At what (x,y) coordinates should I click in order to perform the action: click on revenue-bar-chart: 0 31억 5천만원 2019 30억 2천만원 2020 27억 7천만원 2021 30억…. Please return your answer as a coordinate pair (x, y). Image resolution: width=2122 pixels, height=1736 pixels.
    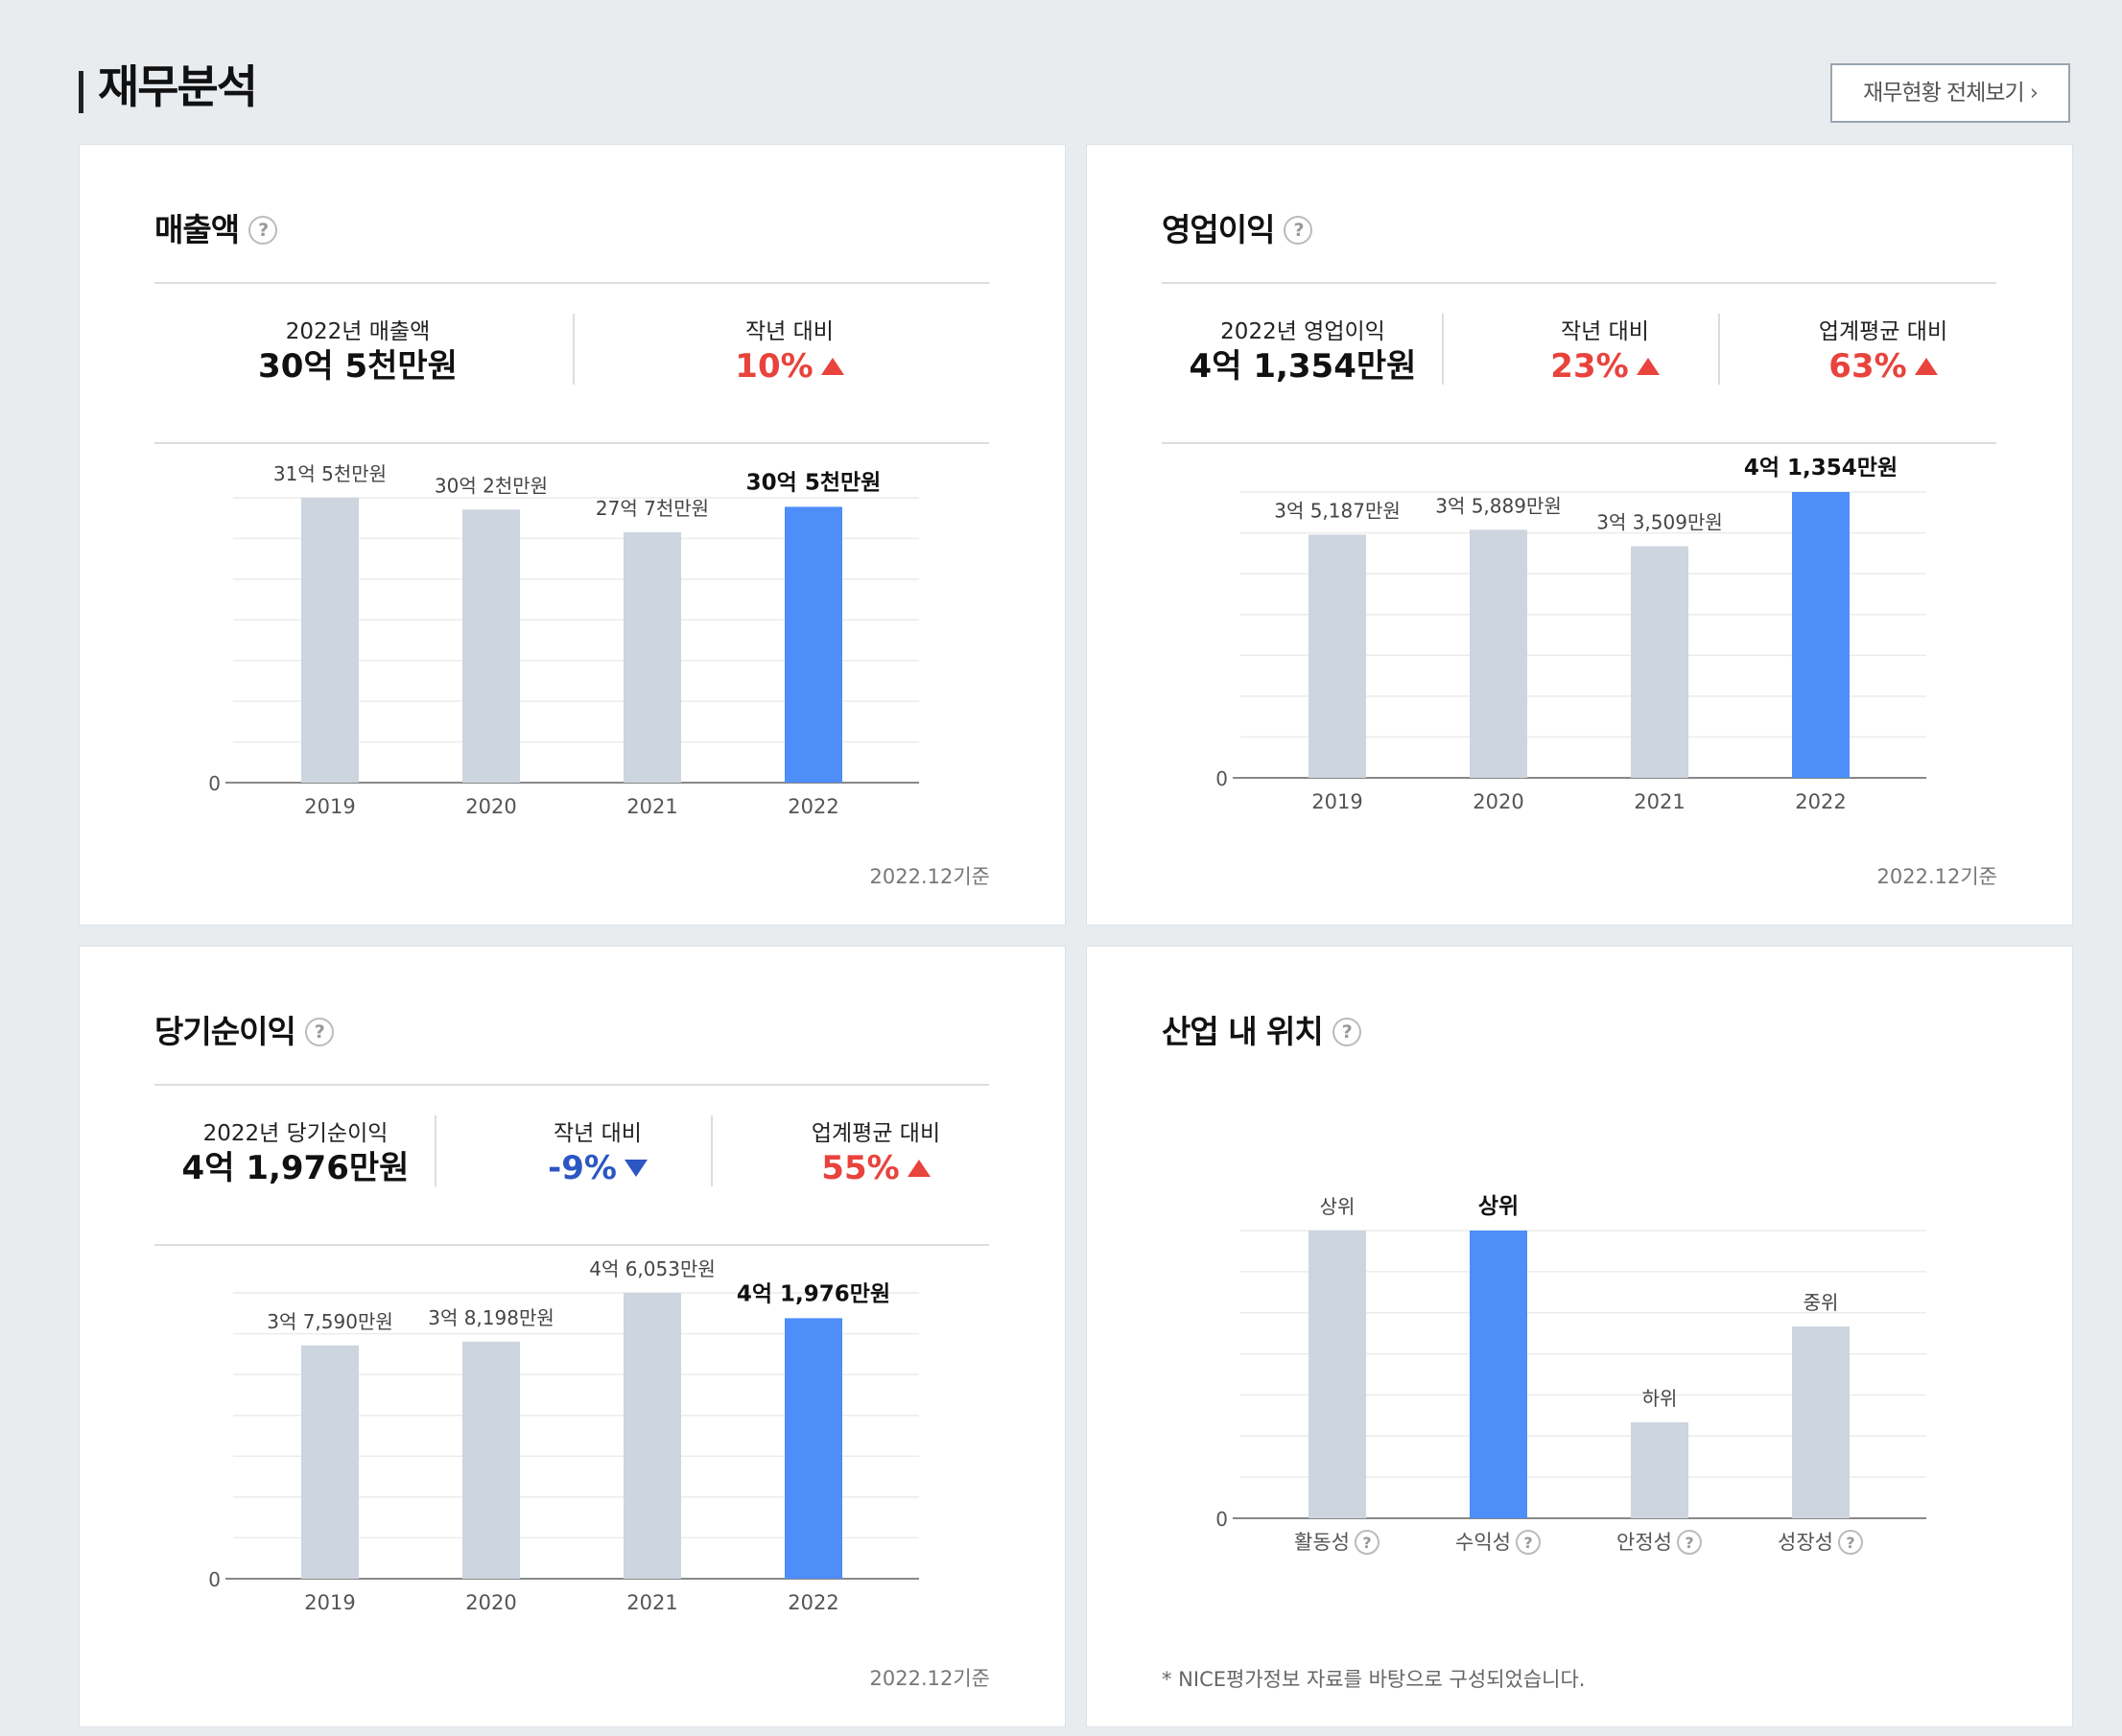
    Looking at the image, I should click on (563, 640).